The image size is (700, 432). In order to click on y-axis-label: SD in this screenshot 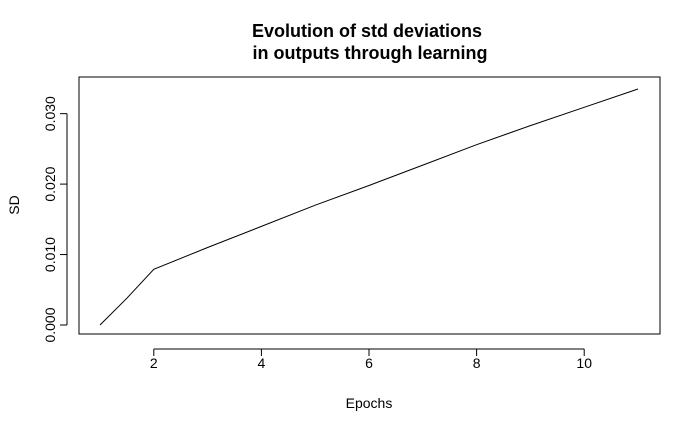, I will do `click(14, 204)`.